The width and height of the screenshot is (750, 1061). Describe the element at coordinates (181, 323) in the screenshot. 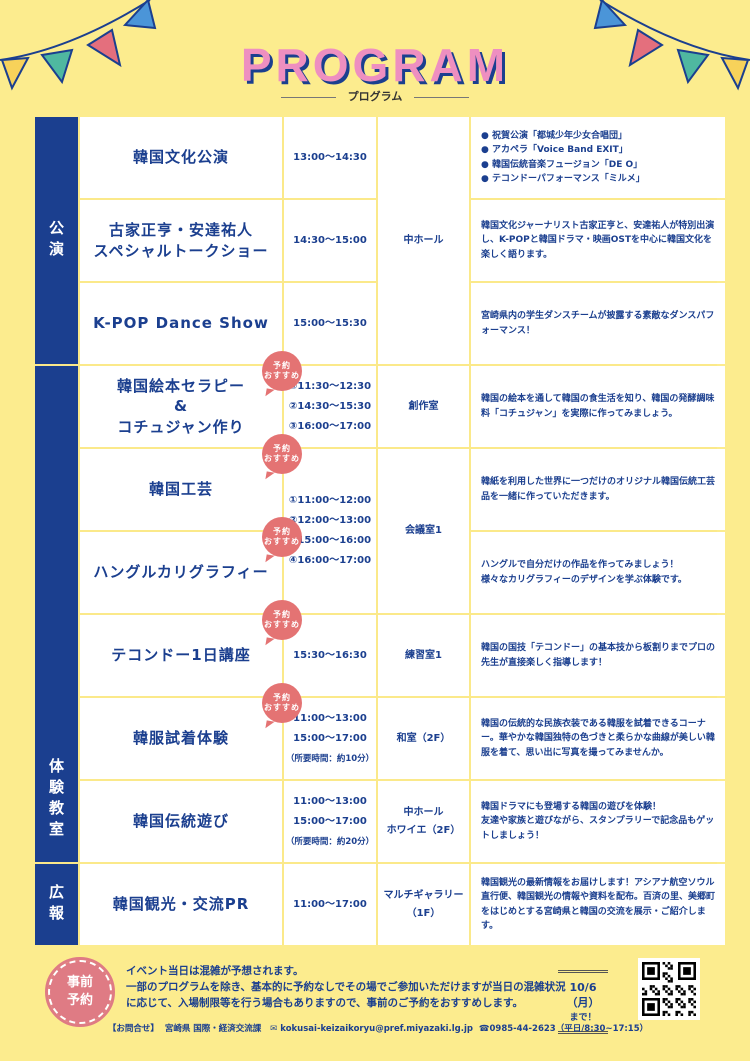

I see `program-title: K-POP Dance Show` at that location.